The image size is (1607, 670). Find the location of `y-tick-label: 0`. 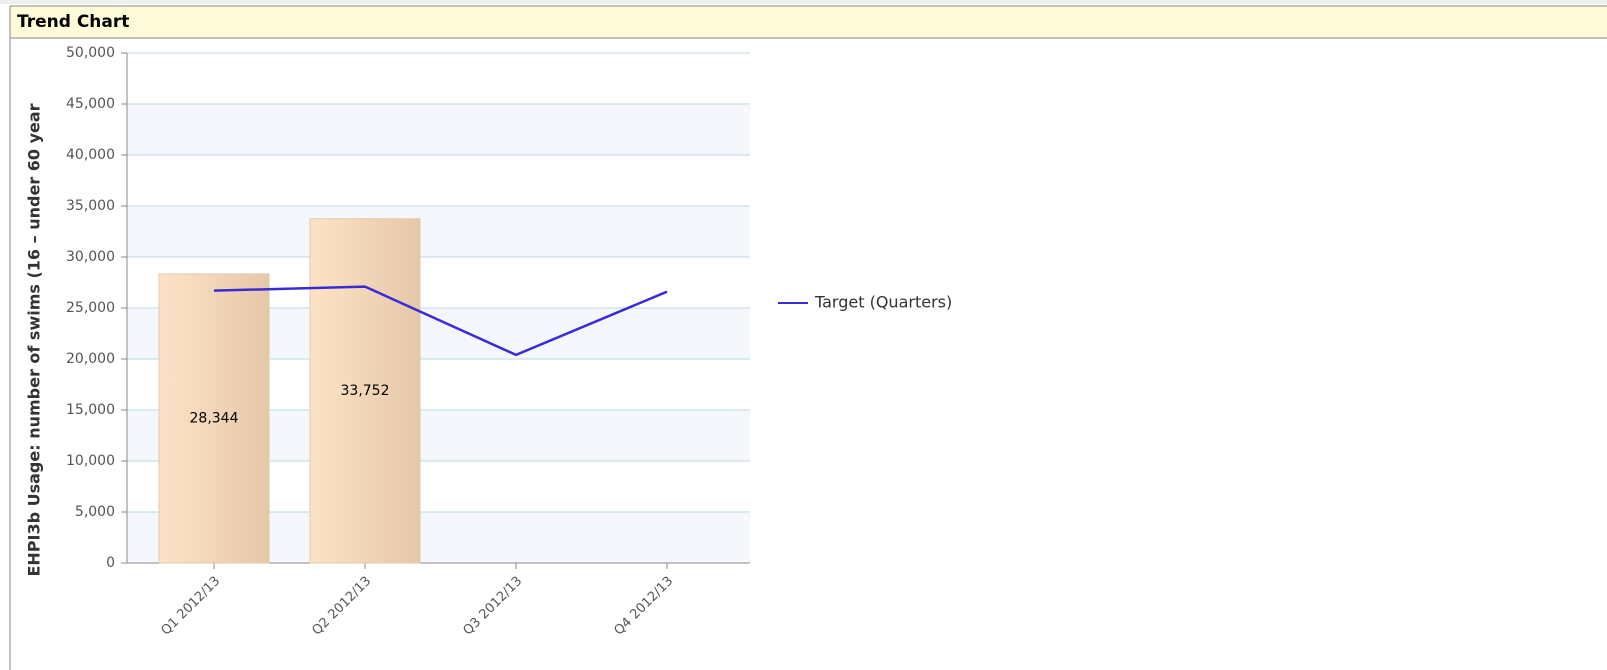

y-tick-label: 0 is located at coordinates (110, 563).